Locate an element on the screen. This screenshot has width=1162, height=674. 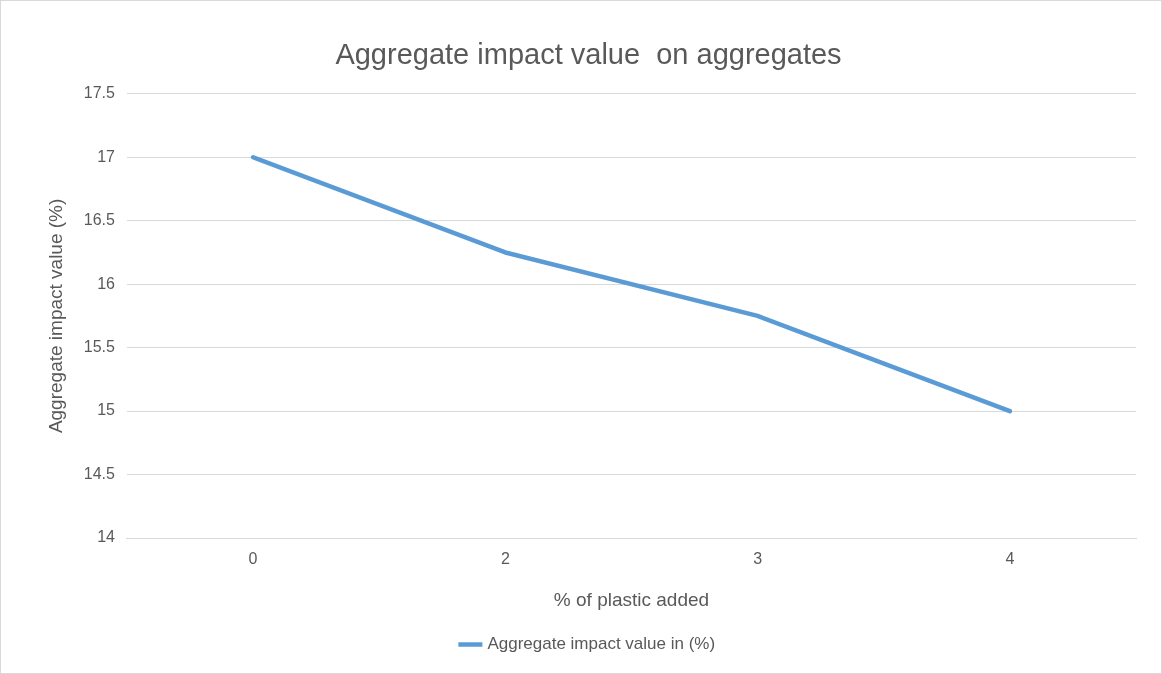
chart-title: Aggregate impact value on aggregates is located at coordinates (588, 54).